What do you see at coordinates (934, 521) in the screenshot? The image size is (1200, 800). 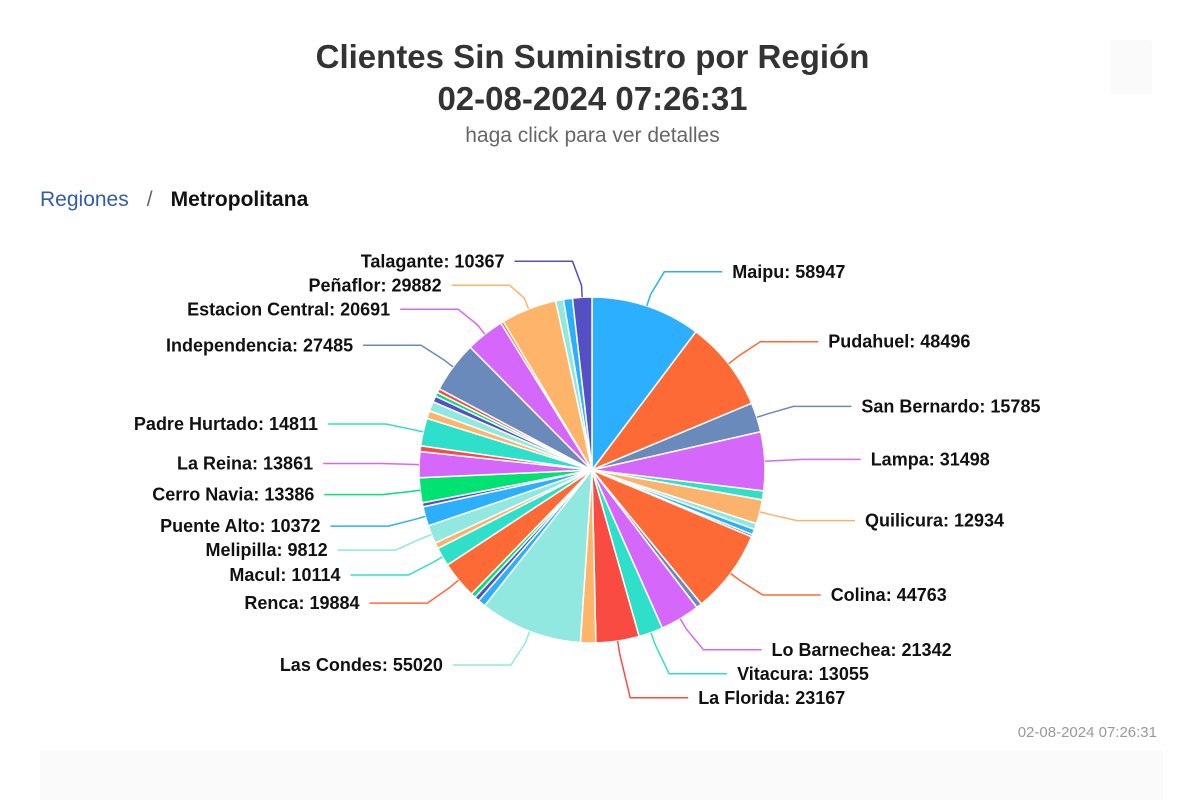 I see `data-label-quilicura: Quilicura: 12934` at bounding box center [934, 521].